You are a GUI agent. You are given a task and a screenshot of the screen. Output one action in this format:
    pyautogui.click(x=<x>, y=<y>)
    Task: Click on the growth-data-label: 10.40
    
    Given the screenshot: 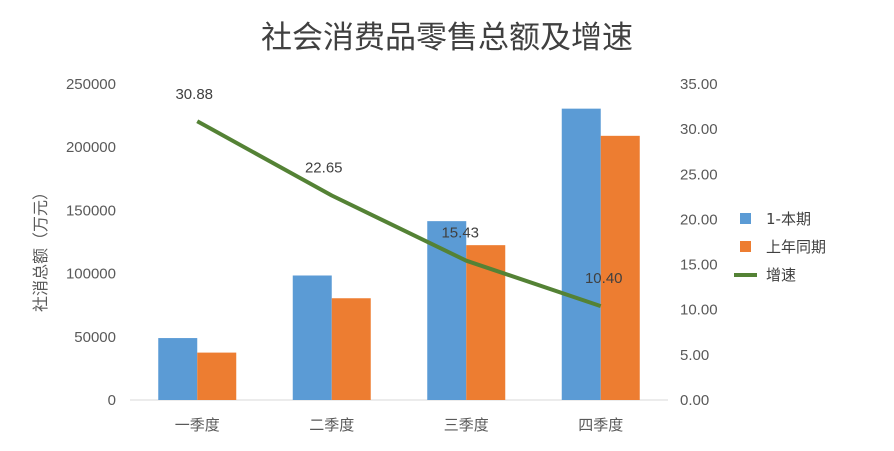 What is the action you would take?
    pyautogui.click(x=604, y=278)
    